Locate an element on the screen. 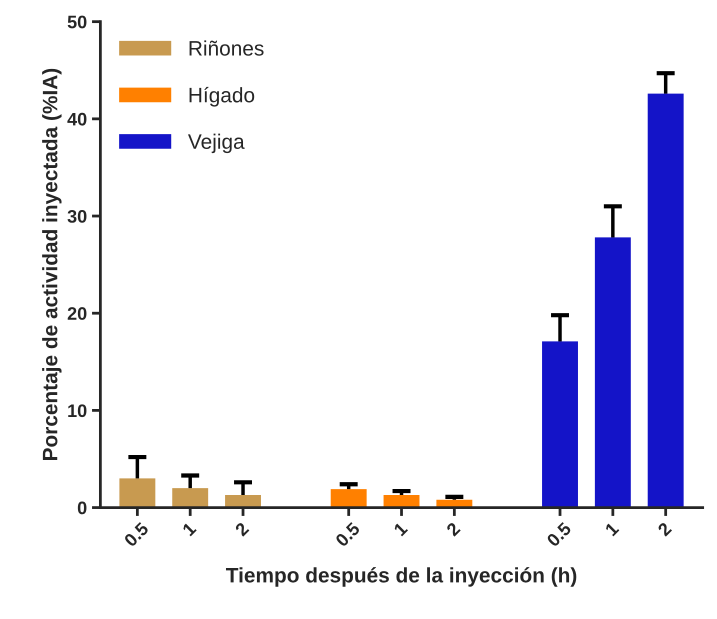  y-tick-label: 20 is located at coordinates (77, 313).